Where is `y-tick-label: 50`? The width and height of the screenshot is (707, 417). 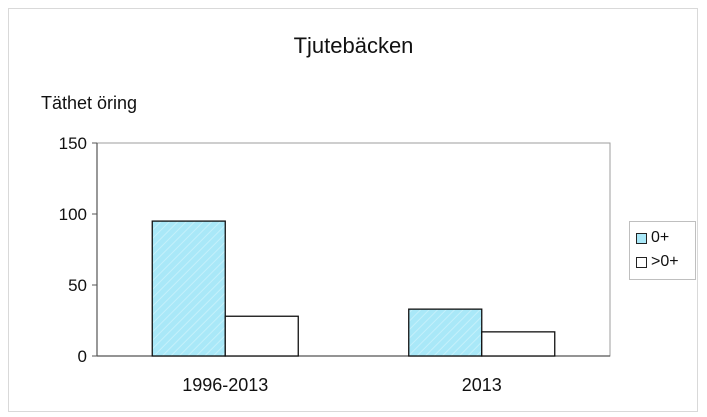 y-tick-label: 50 is located at coordinates (77, 285).